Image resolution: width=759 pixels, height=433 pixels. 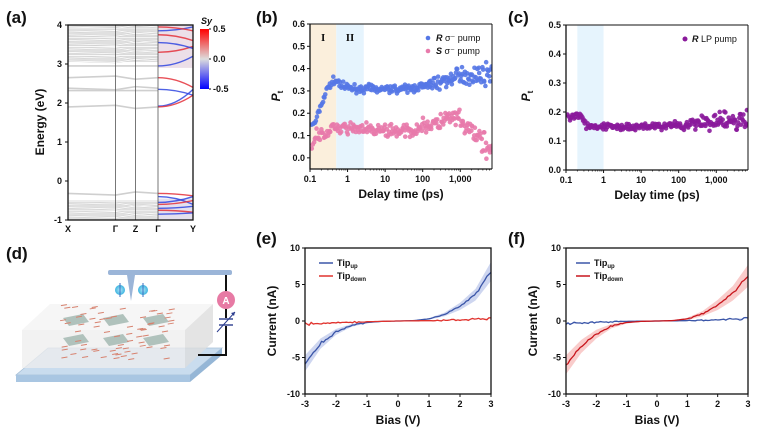 What do you see at coordinates (516, 238) in the screenshot?
I see `panel-label-f: (f)` at bounding box center [516, 238].